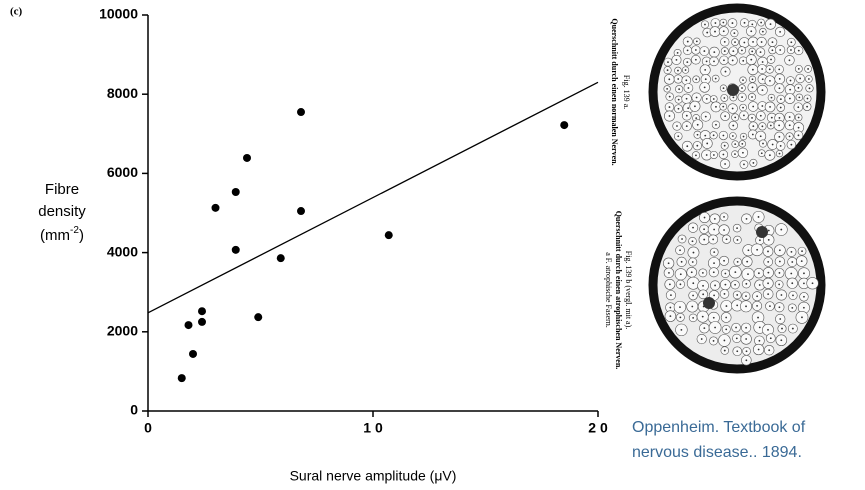 Image resolution: width=865 pixels, height=490 pixels. What do you see at coordinates (733, 90) in the screenshot?
I see `dark-cell` at bounding box center [733, 90].